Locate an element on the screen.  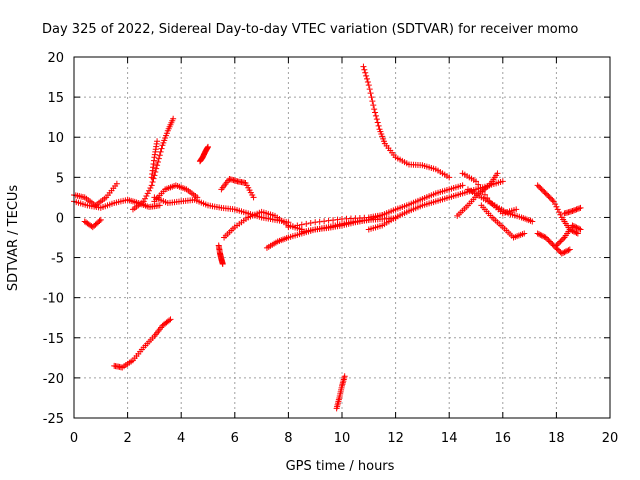
y-tick-label: -20 is located at coordinates (53, 379).